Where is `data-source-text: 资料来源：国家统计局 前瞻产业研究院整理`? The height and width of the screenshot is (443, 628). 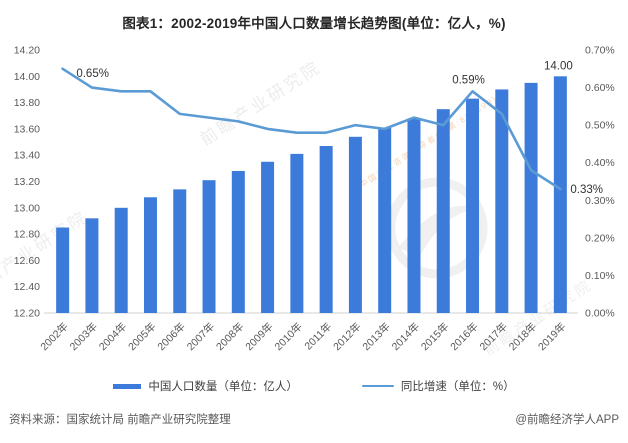
data-source-text: 资料来源：国家统计局 前瞻产业研究院整理 is located at coordinates (120, 420).